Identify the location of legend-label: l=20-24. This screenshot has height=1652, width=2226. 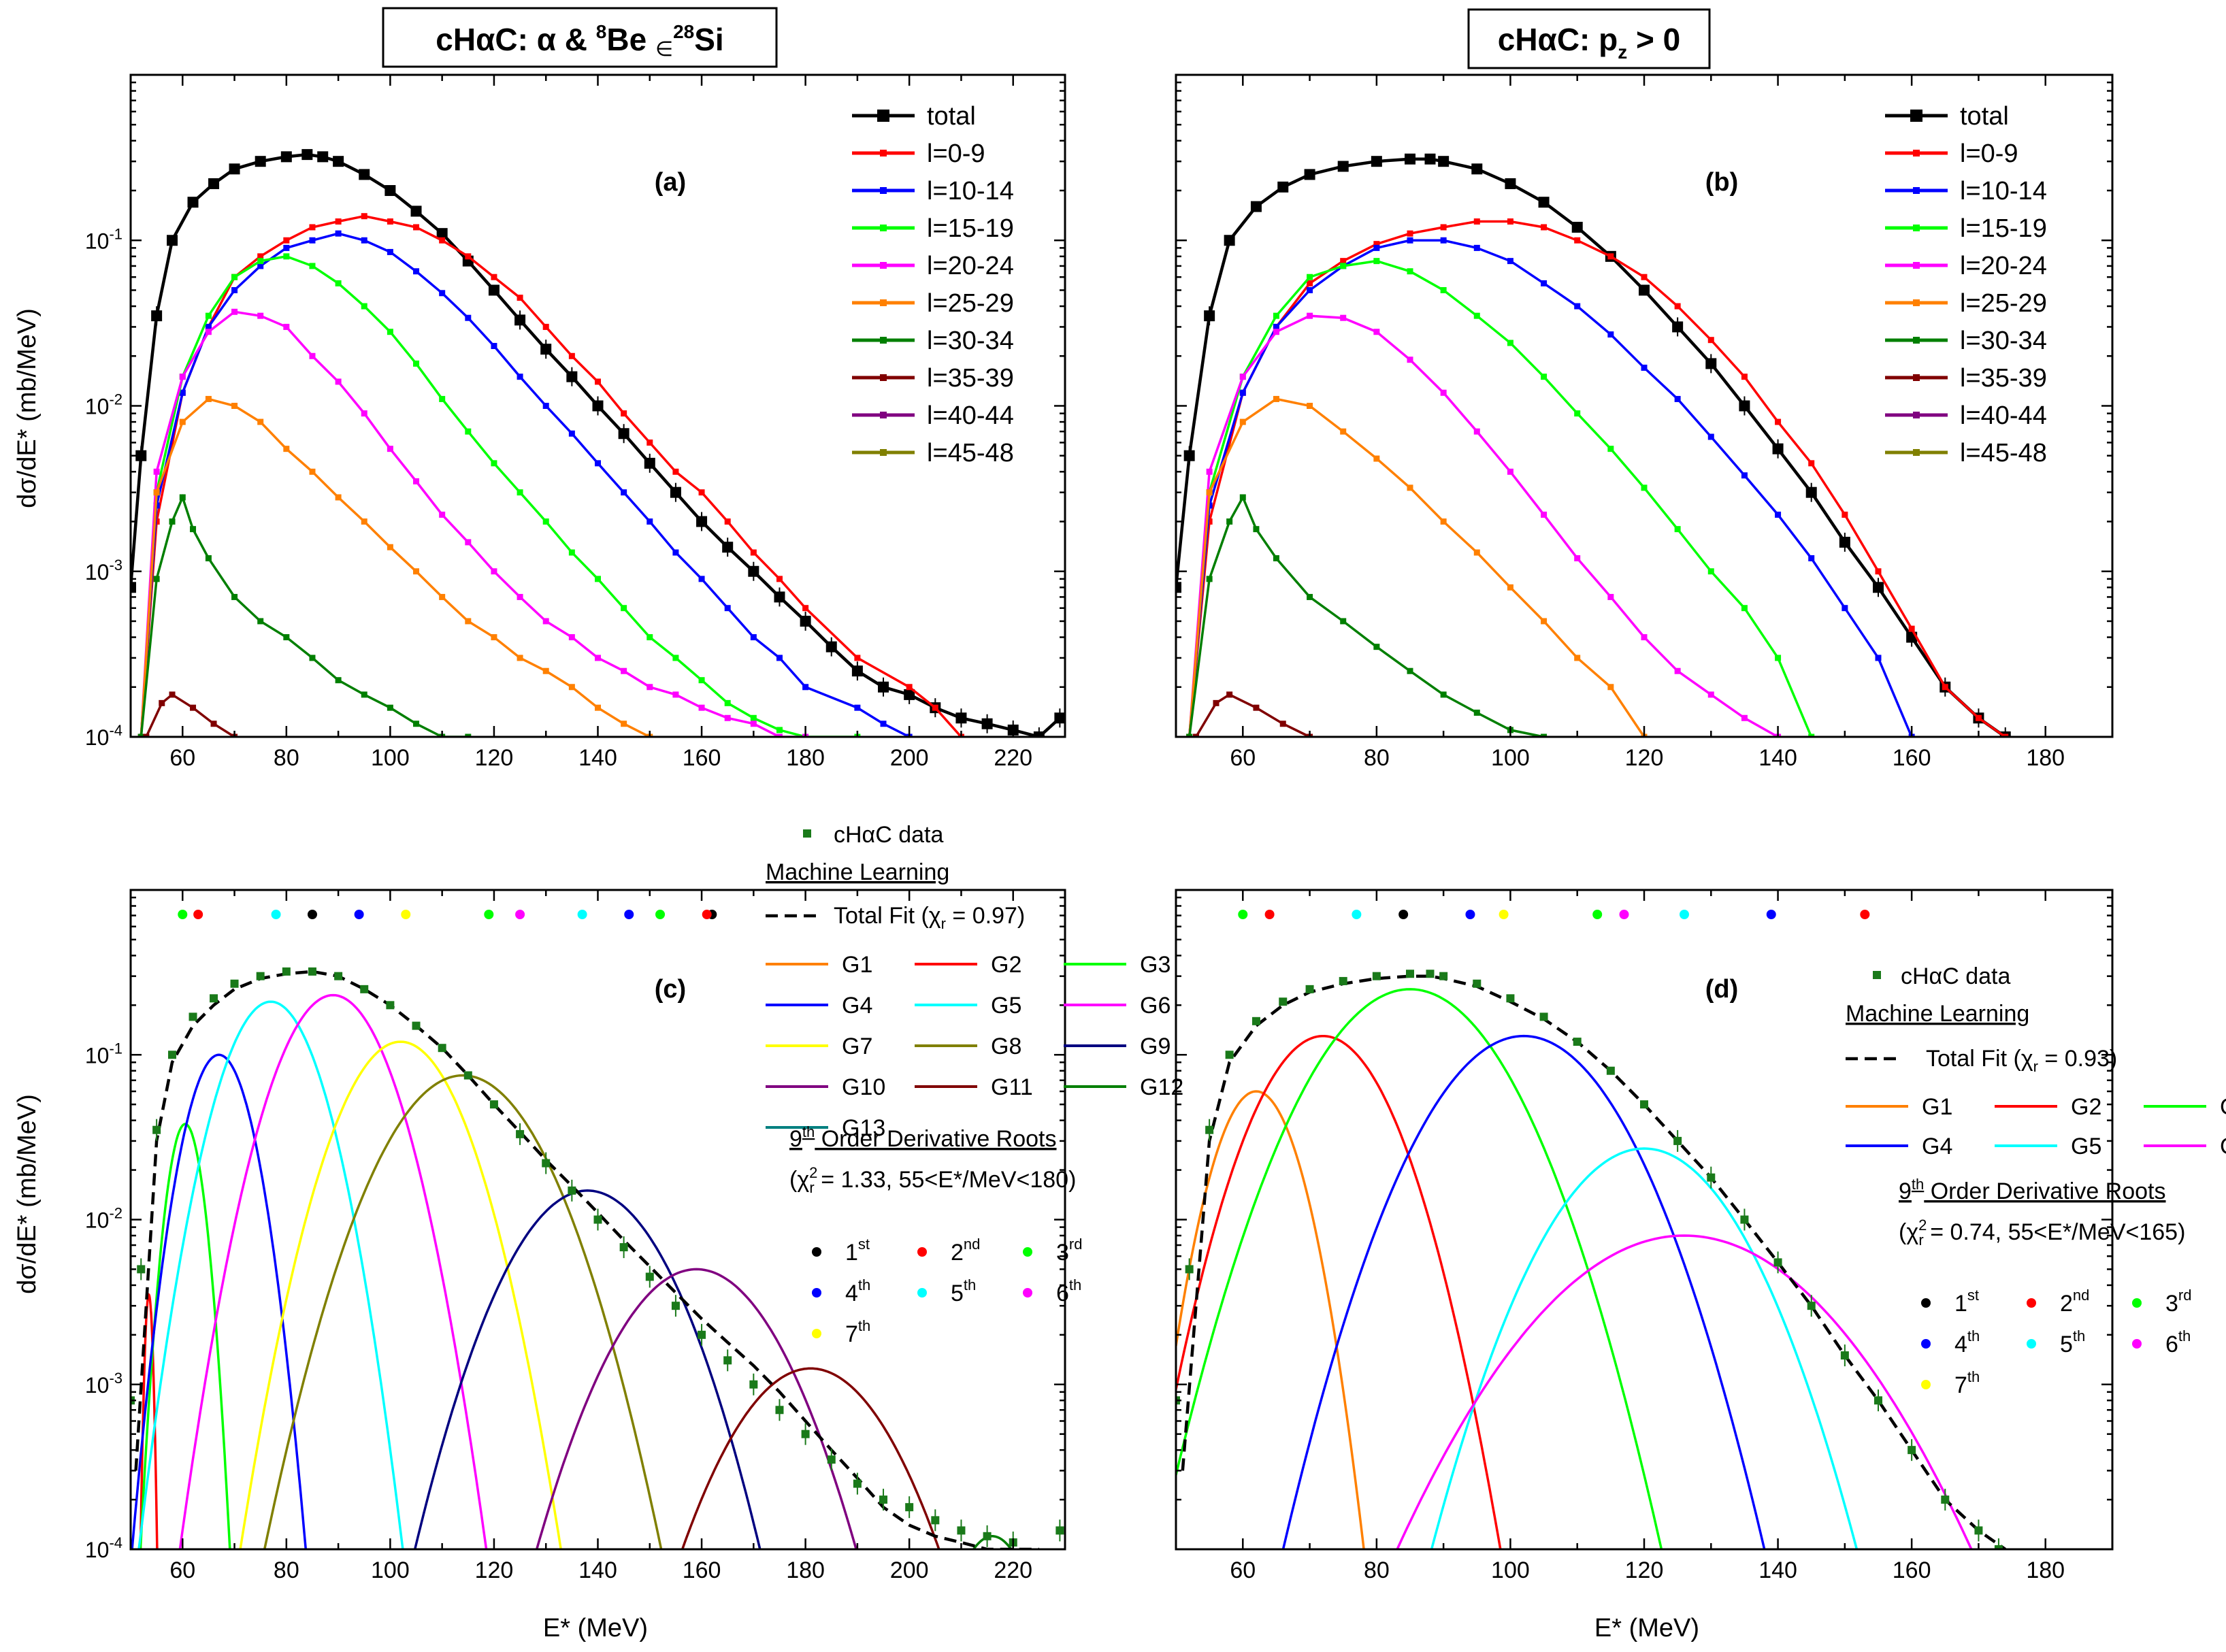
(970, 266).